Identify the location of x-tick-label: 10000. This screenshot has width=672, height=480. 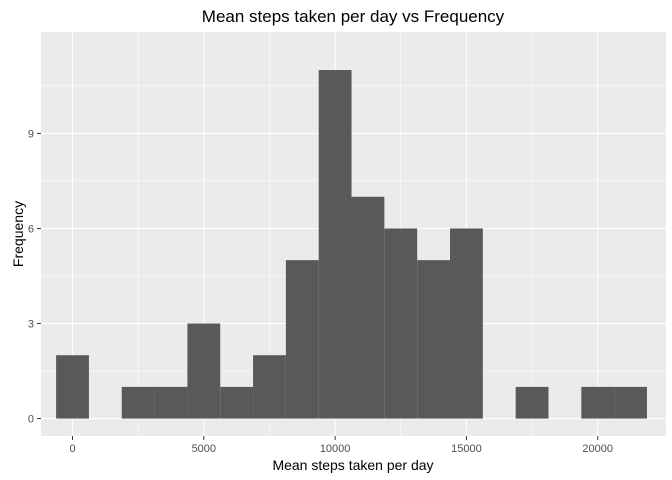
(335, 449).